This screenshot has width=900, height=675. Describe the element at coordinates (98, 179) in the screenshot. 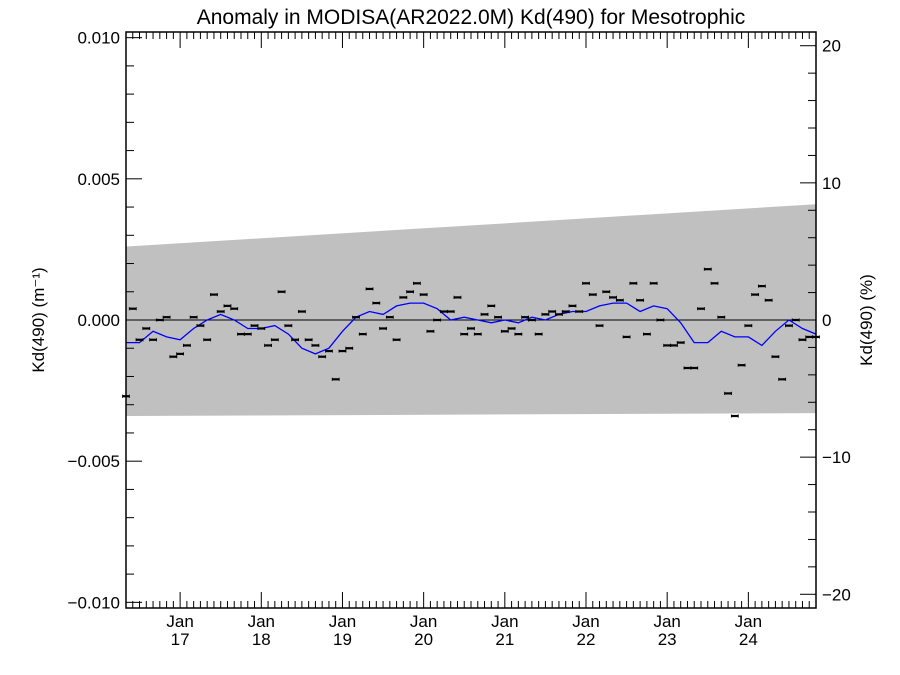

I see `left-tick-label: 0.005` at that location.